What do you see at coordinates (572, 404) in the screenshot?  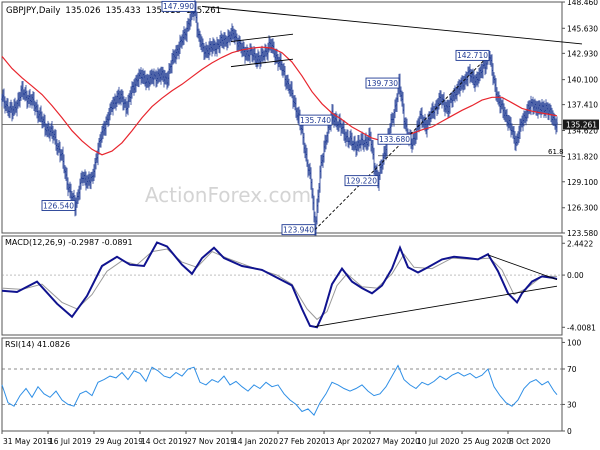 I see `rsi-tick-label: 30` at bounding box center [572, 404].